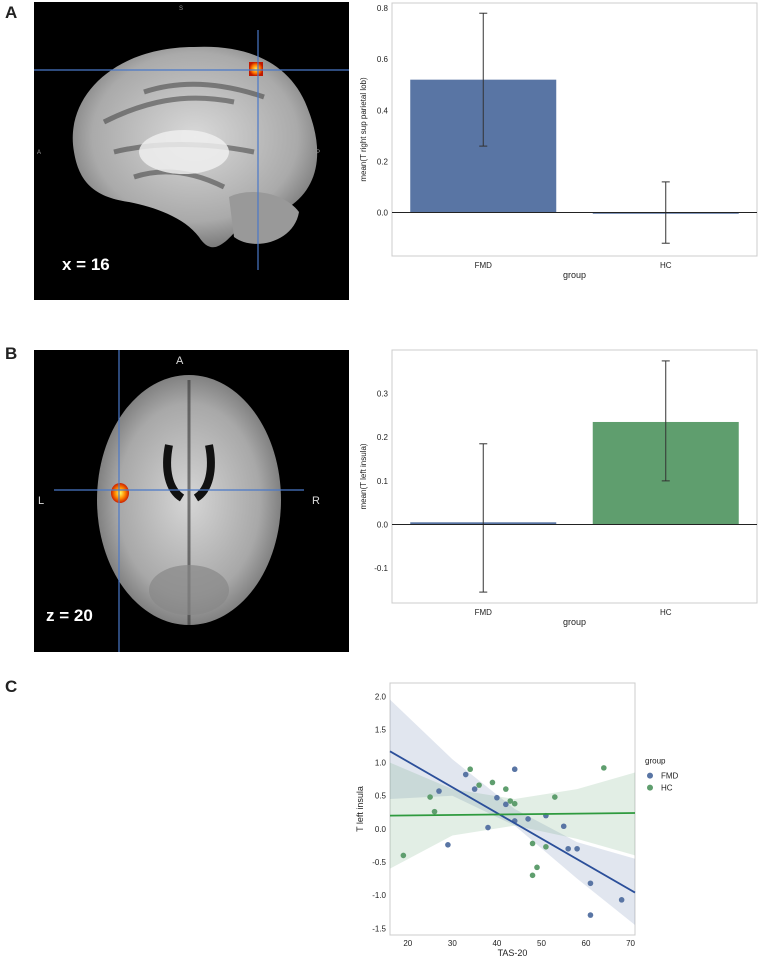 Image resolution: width=761 pixels, height=961 pixels. What do you see at coordinates (181, 9) in the screenshot?
I see `orientation-top-label: S` at bounding box center [181, 9].